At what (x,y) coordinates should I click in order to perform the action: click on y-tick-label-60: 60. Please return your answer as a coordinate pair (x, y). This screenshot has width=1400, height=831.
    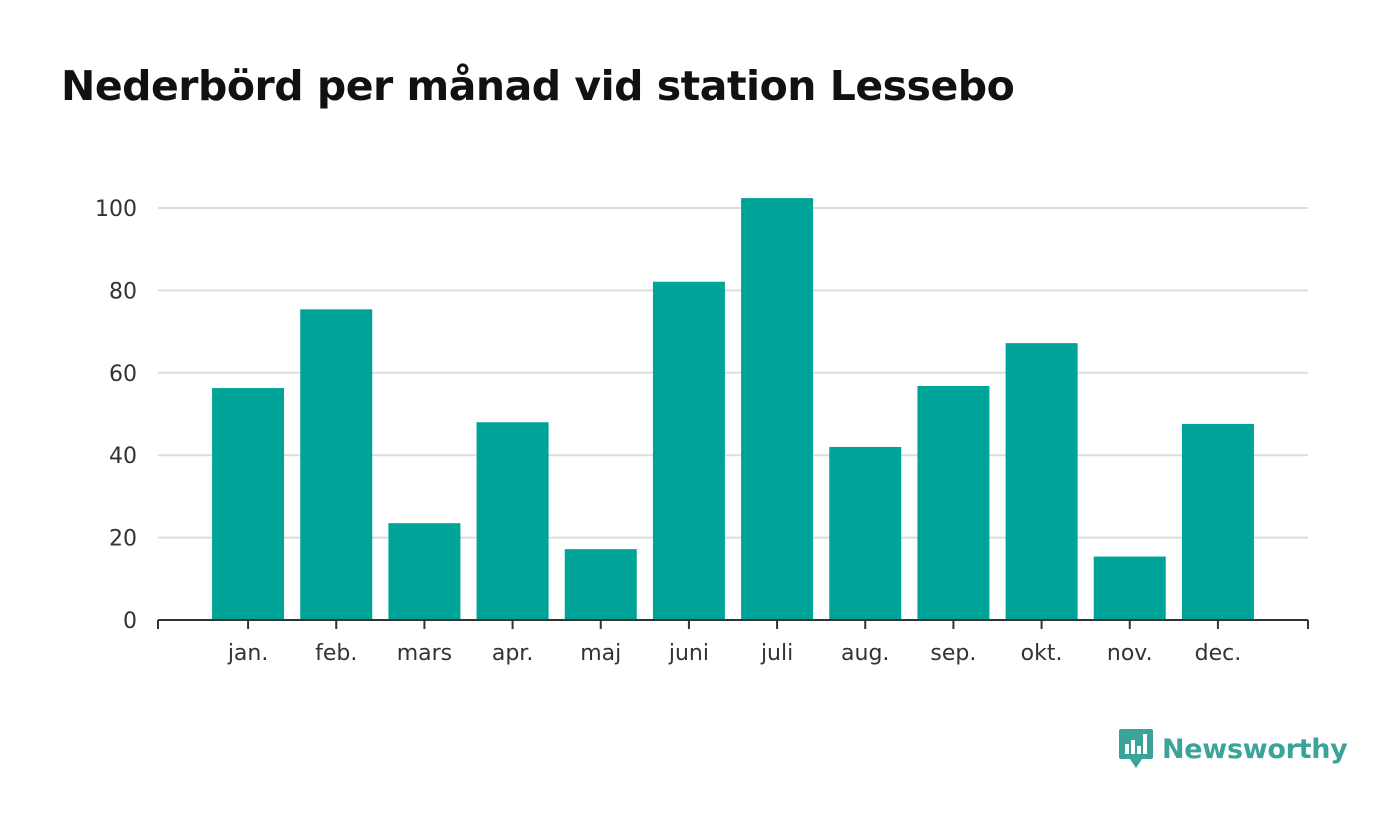
    Looking at the image, I should click on (123, 374).